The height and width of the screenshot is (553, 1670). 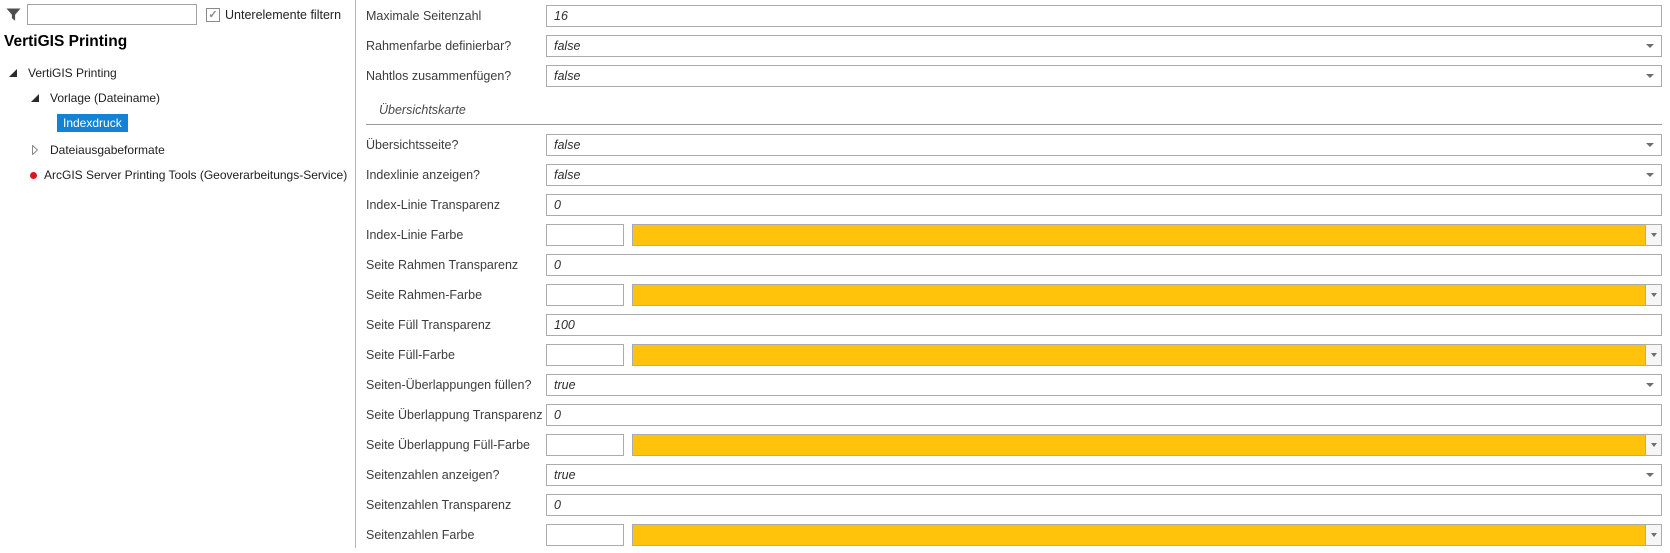 I want to click on filter-checkbox: ✓, so click(x=213, y=14).